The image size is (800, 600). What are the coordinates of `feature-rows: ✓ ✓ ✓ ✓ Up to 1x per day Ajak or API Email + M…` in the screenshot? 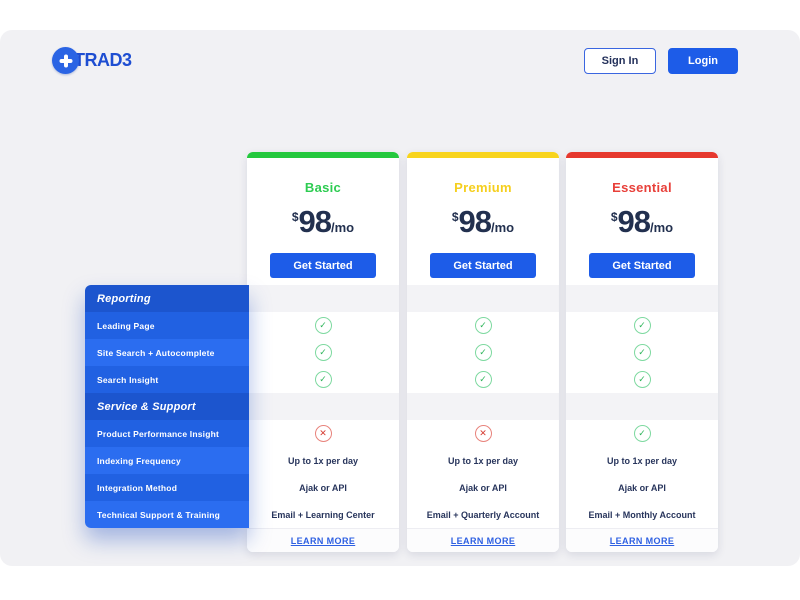 It's located at (642, 406).